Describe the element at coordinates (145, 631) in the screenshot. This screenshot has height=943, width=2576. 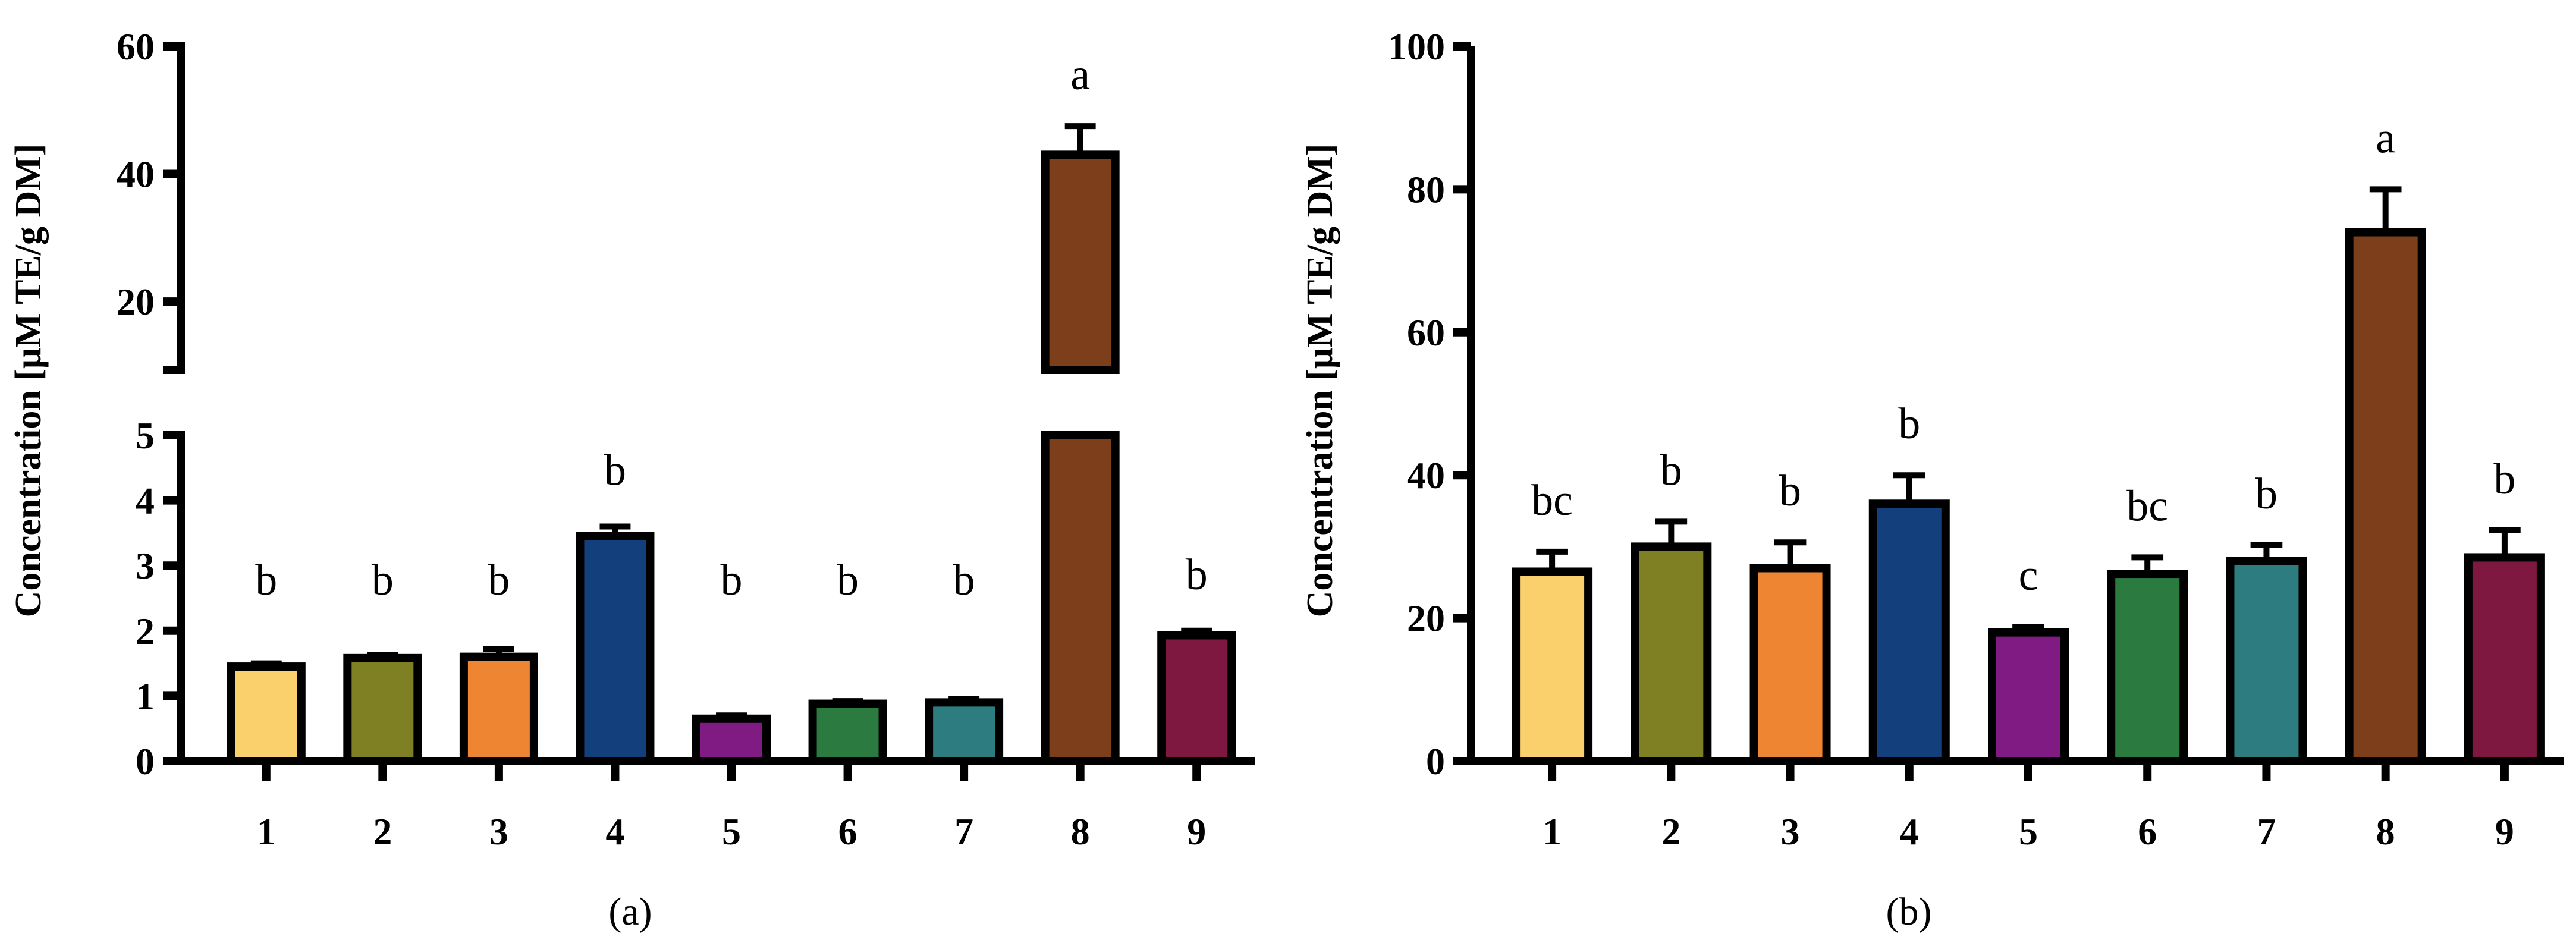
I see `y-tick-label: 2` at that location.